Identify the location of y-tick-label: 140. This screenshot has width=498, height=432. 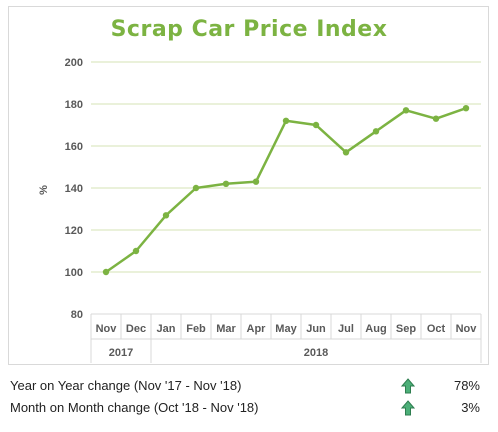
(74, 189).